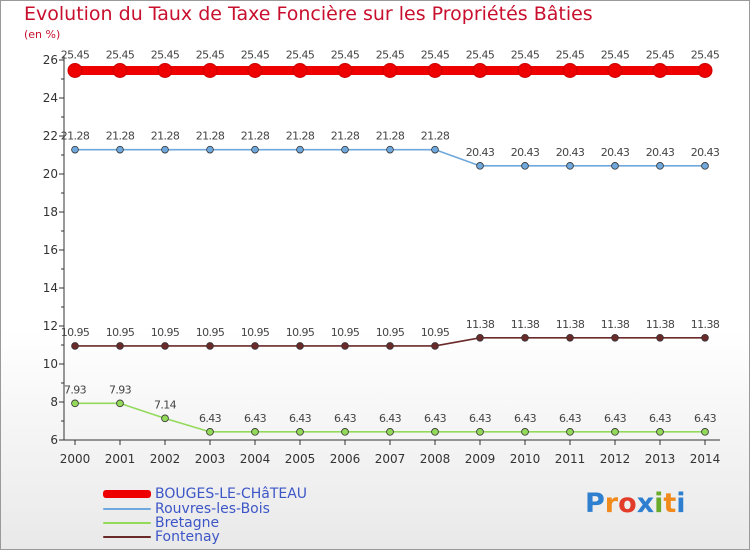 Image resolution: width=750 pixels, height=550 pixels. Describe the element at coordinates (42, 34) in the screenshot. I see `y-axis-unit-label: (en %)` at that location.